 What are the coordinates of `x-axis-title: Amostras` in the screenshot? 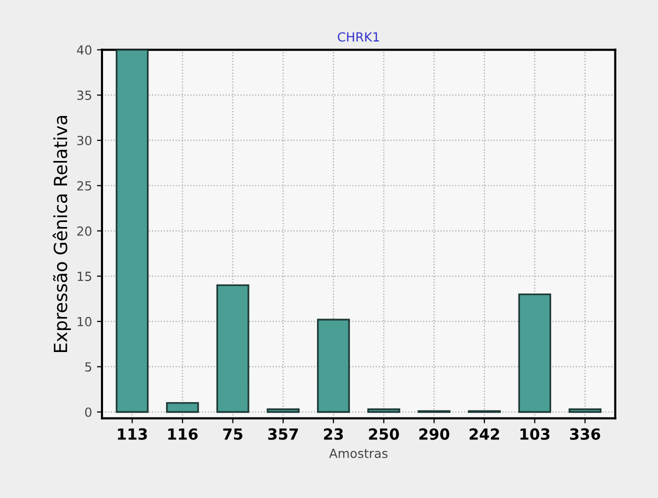 It's located at (358, 453).